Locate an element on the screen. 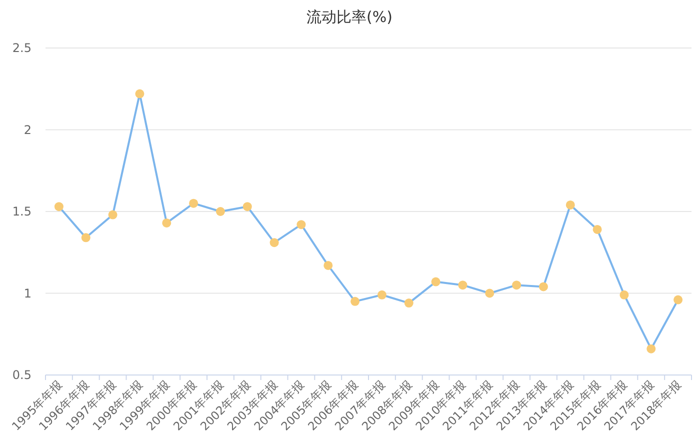  y-tick-label: 2 is located at coordinates (28, 129).